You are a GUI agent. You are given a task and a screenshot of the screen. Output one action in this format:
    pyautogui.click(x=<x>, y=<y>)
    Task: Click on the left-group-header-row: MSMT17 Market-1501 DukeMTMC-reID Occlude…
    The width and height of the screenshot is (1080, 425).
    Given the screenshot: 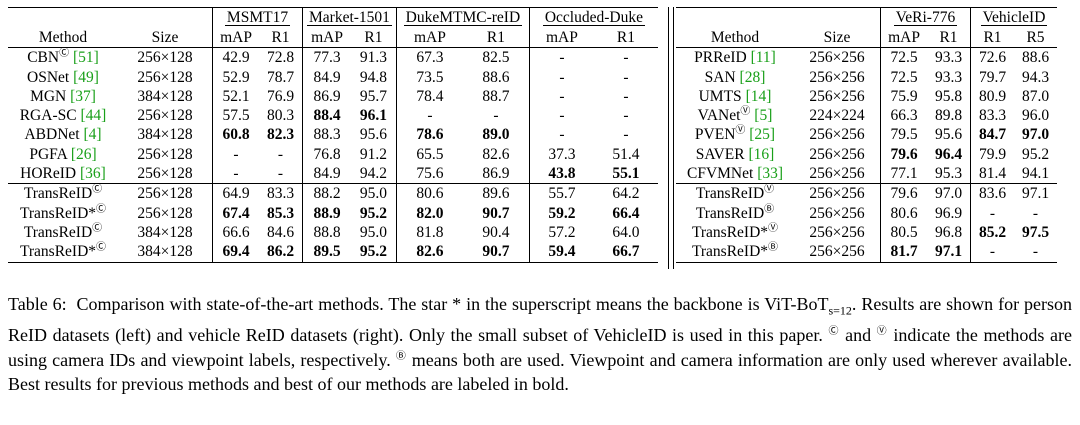 What is the action you would take?
    pyautogui.click(x=333, y=17)
    